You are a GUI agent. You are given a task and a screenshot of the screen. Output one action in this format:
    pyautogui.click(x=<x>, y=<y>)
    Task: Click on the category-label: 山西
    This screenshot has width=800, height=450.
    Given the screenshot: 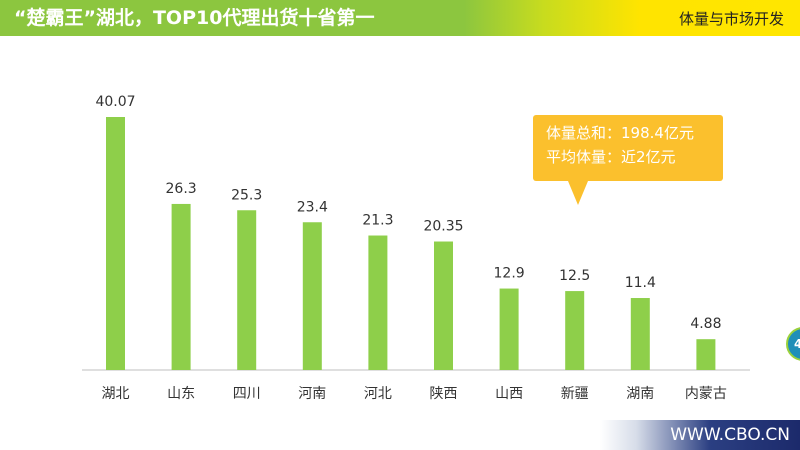 What is the action you would take?
    pyautogui.click(x=509, y=394)
    